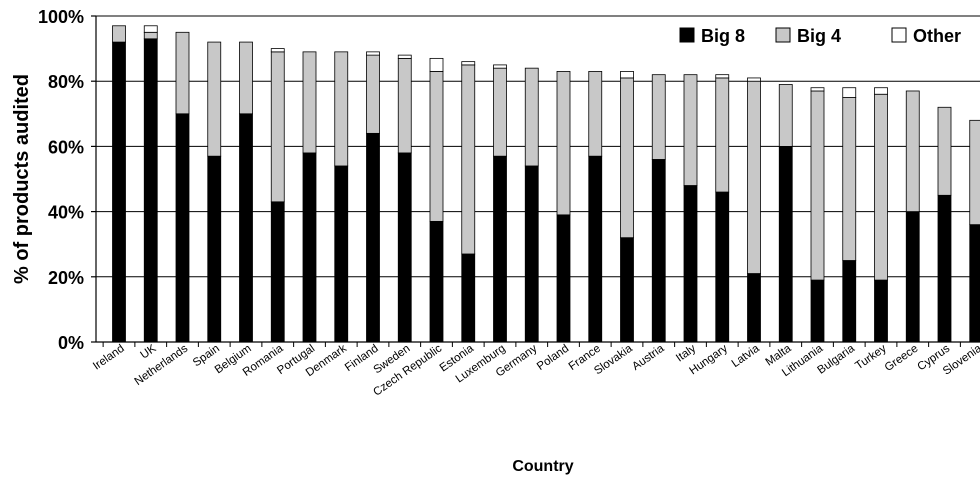 The height and width of the screenshot is (478, 980). Describe the element at coordinates (849, 301) in the screenshot. I see `bar-big-8-bulgaria` at that location.